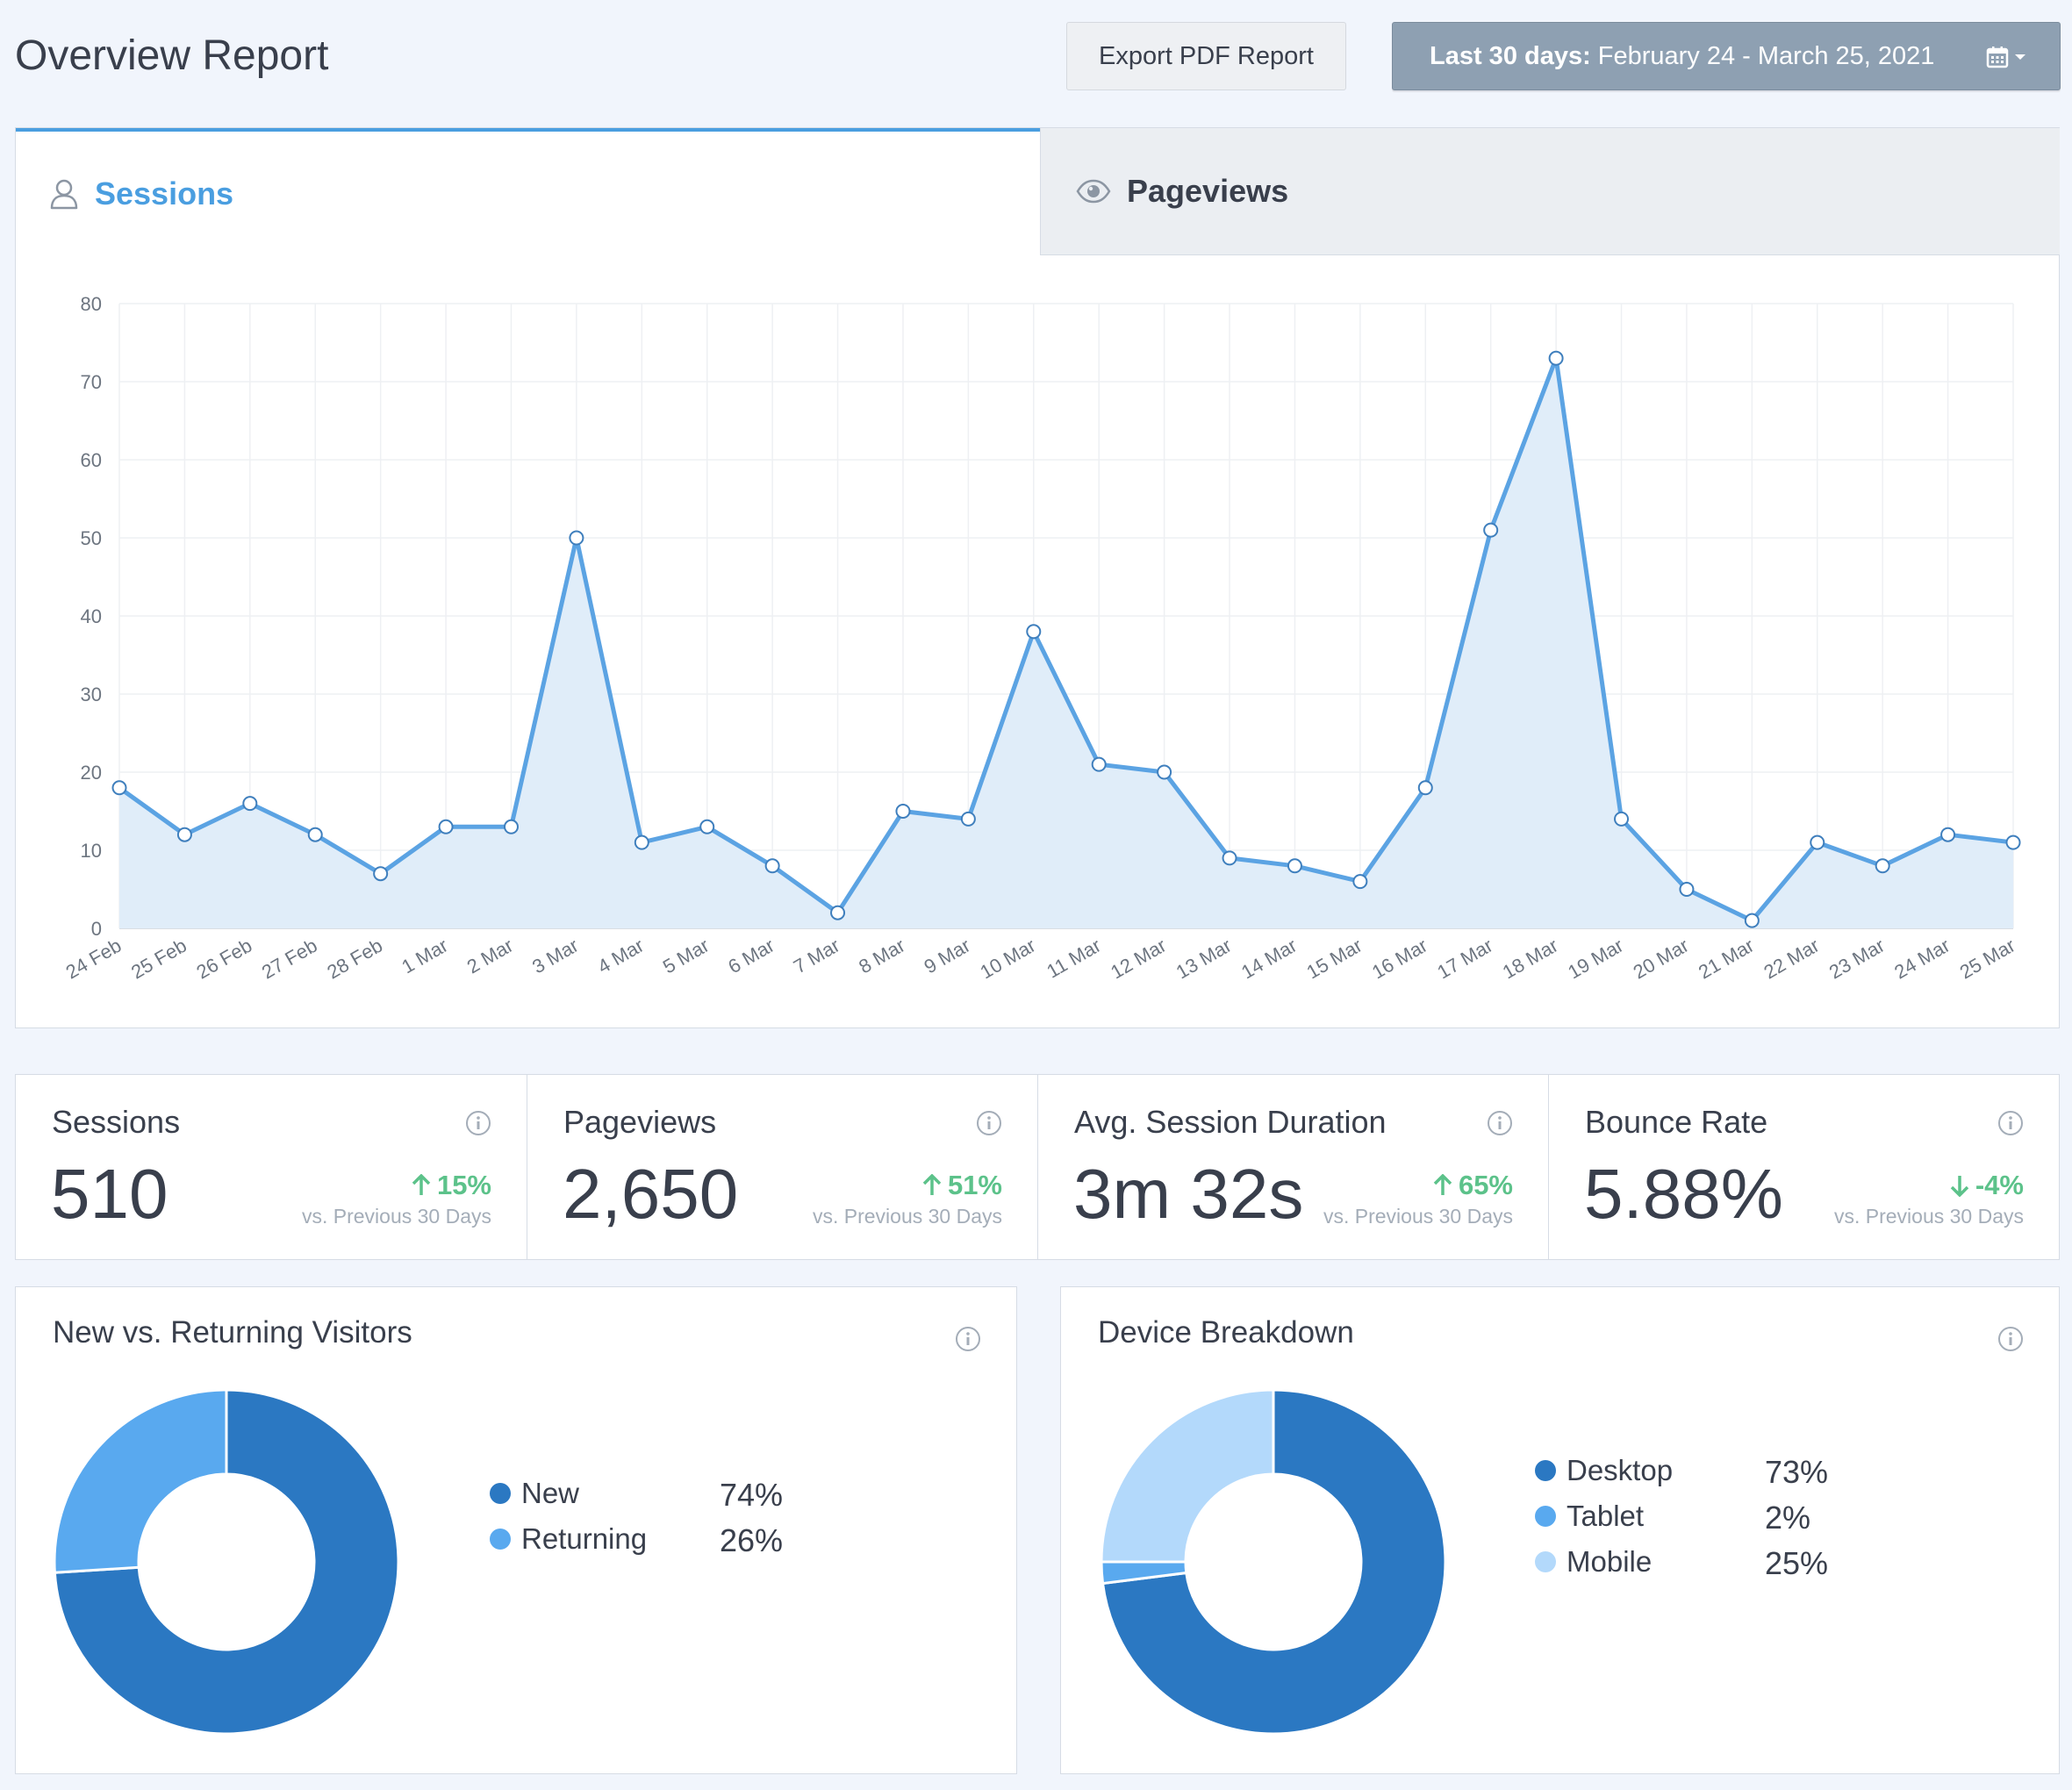  Describe the element at coordinates (1589, 1516) in the screenshot. I see `legend-item-tablet: Tablet` at that location.